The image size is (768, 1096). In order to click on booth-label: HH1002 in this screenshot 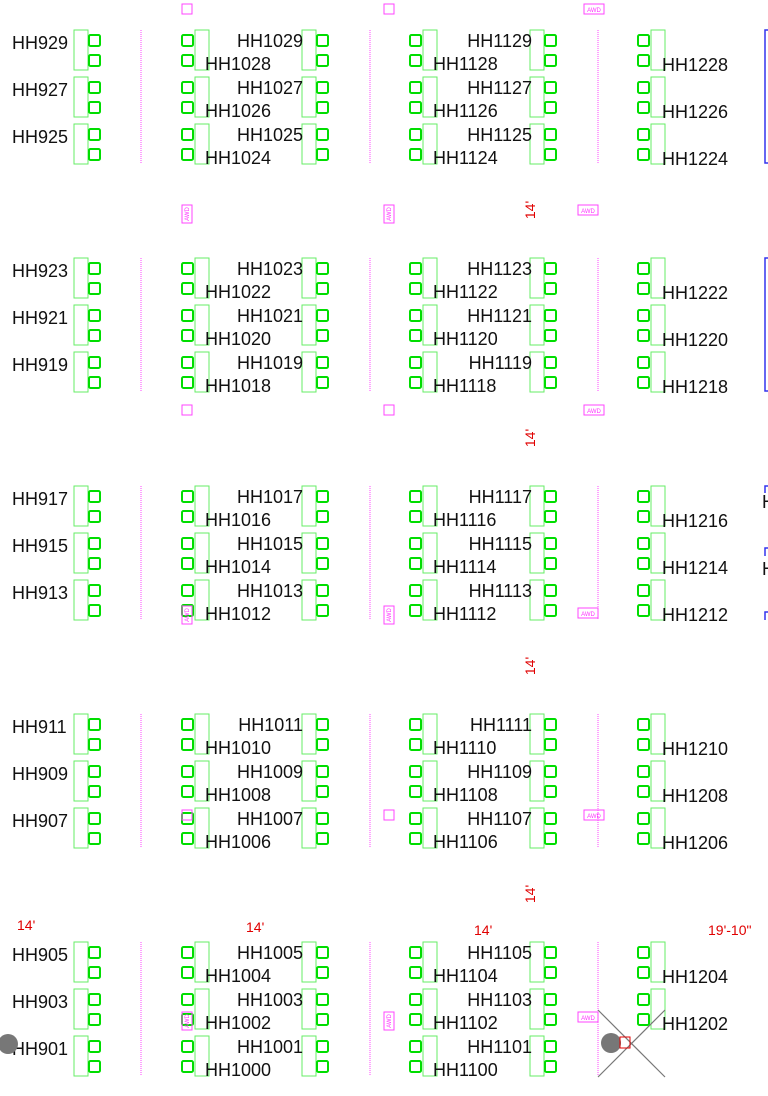, I will do `click(238, 1023)`.